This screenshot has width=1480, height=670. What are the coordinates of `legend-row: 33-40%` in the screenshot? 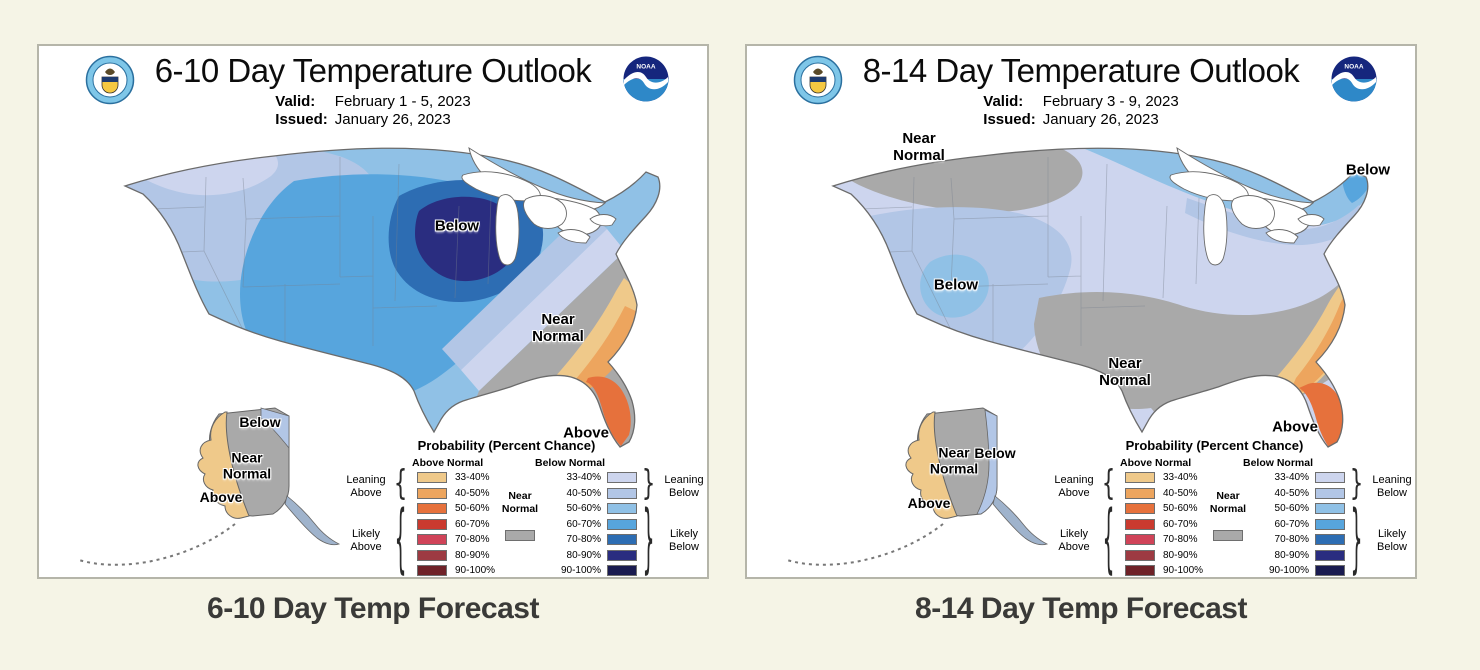 It's located at (456, 478).